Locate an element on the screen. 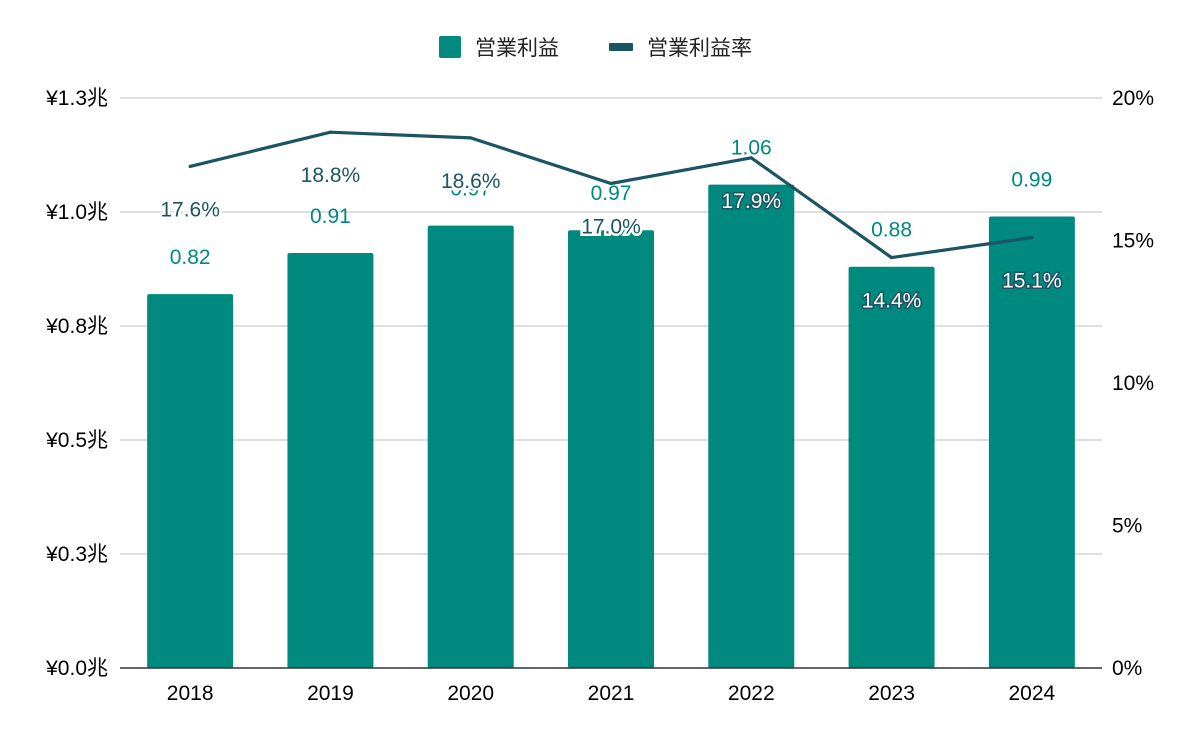 The width and height of the screenshot is (1200, 742). bar-value-label: 0.99 is located at coordinates (1031, 180).